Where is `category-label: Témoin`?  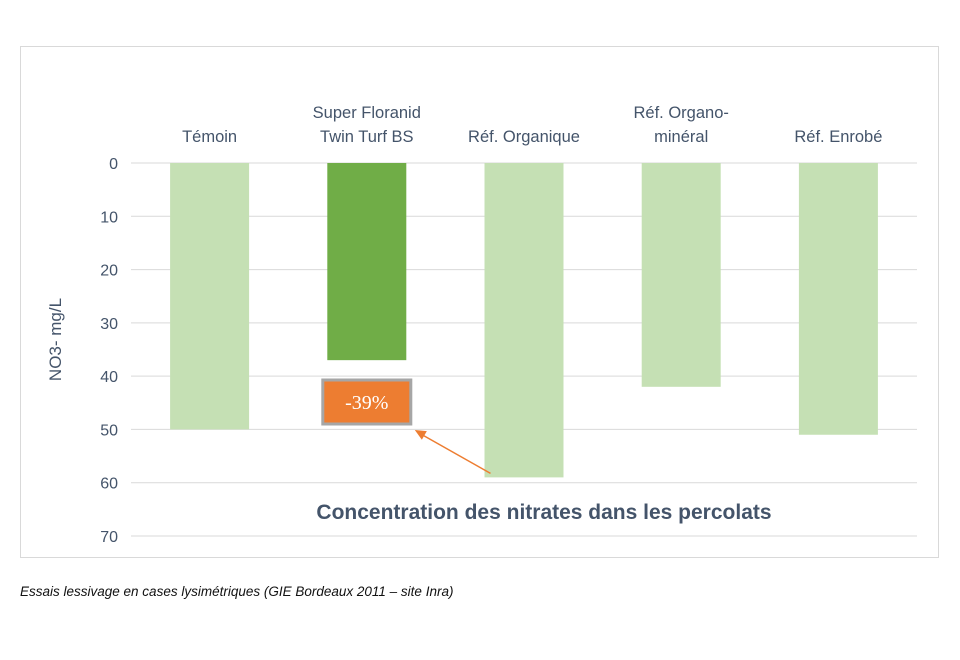
category-label: Témoin is located at coordinates (209, 137).